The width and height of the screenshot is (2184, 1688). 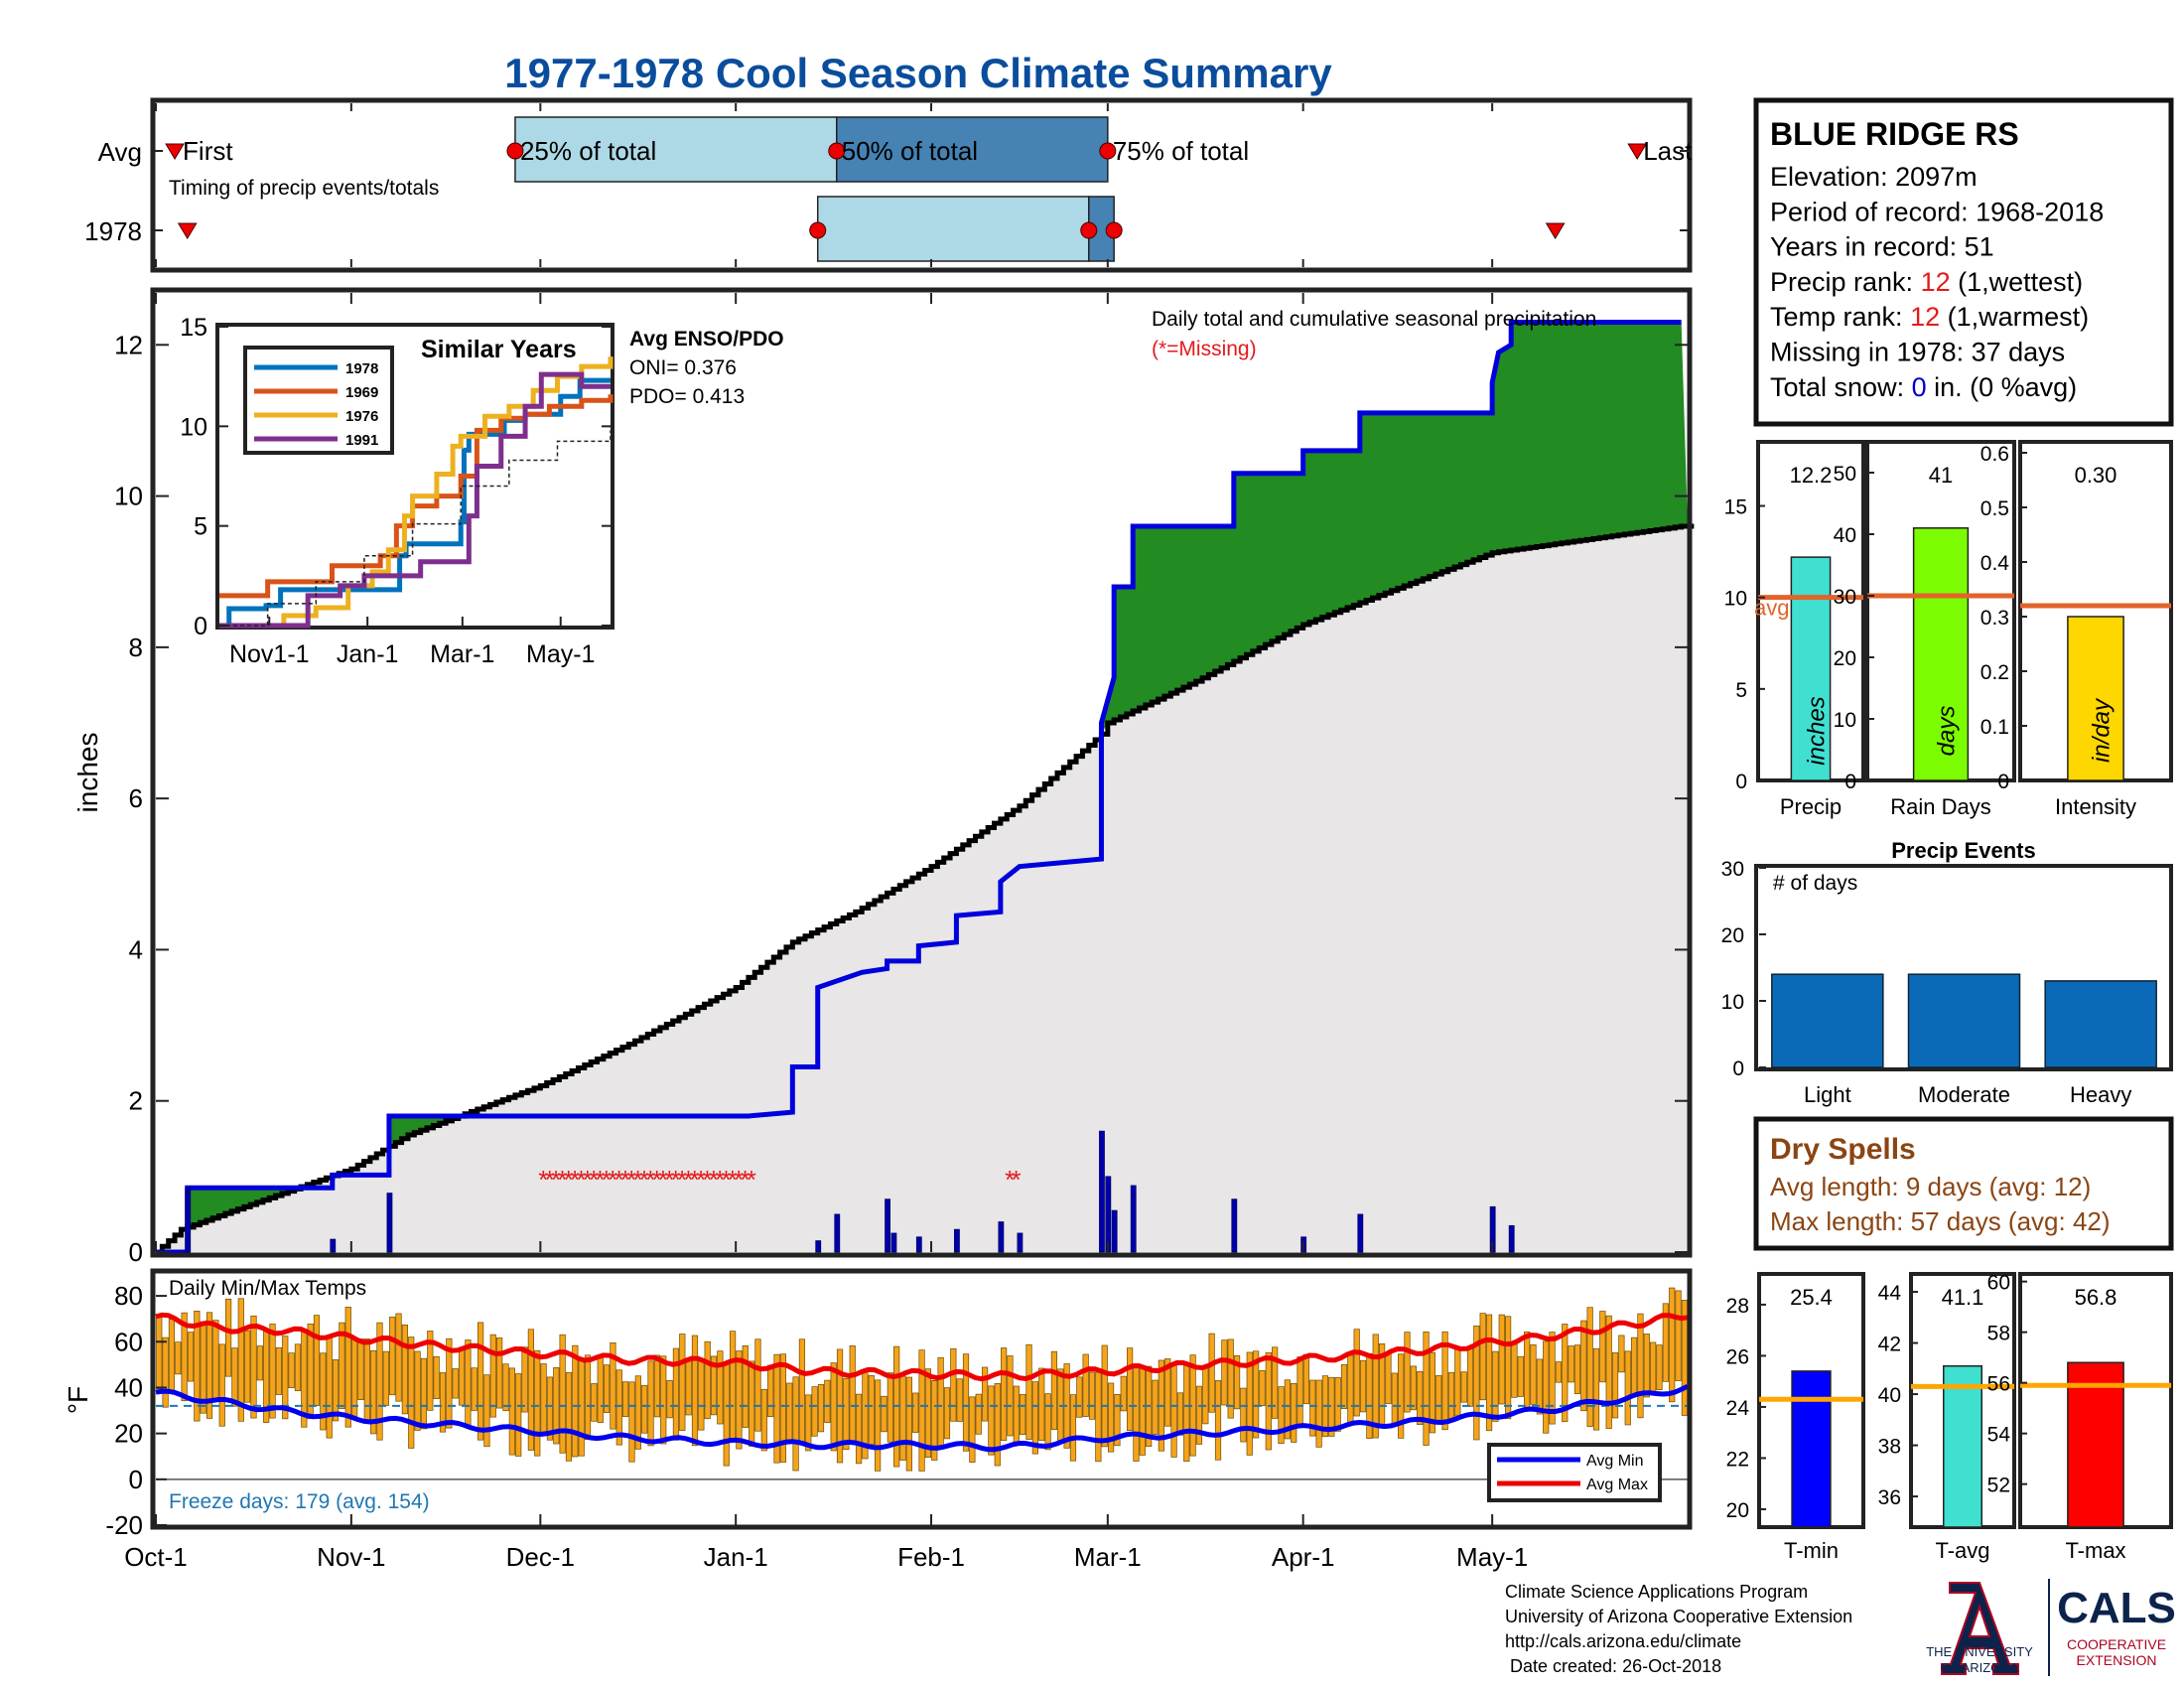 I want to click on temps-y-tick-label: 0, so click(x=136, y=1479).